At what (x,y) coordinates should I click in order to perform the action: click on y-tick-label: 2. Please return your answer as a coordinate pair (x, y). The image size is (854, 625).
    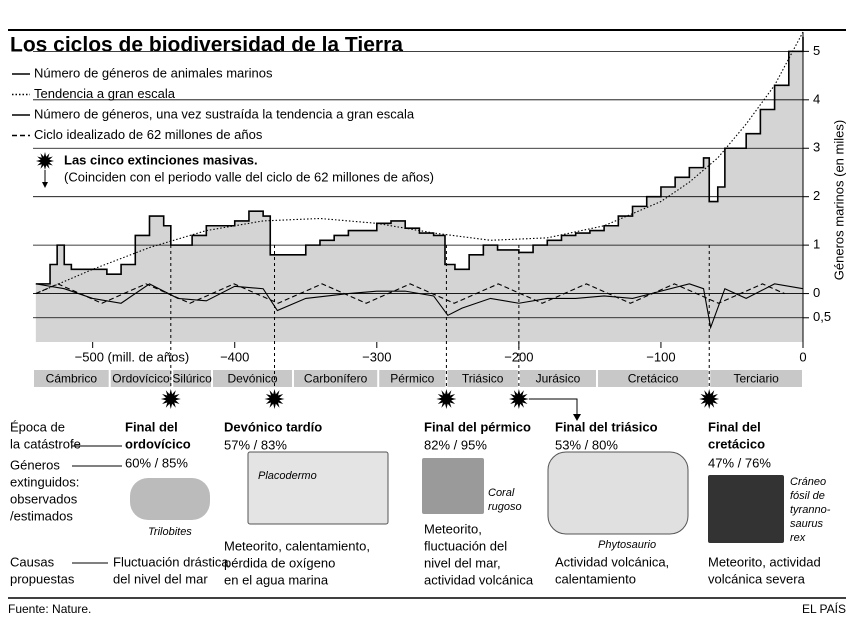
    Looking at the image, I should click on (816, 195).